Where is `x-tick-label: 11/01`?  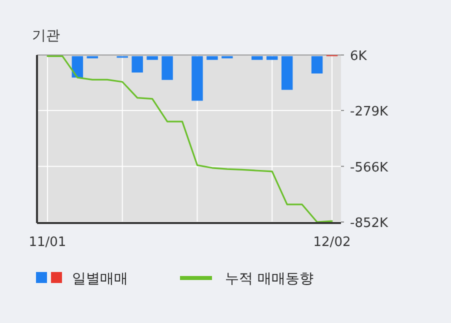 x-tick-label: 11/01 is located at coordinates (47, 242).